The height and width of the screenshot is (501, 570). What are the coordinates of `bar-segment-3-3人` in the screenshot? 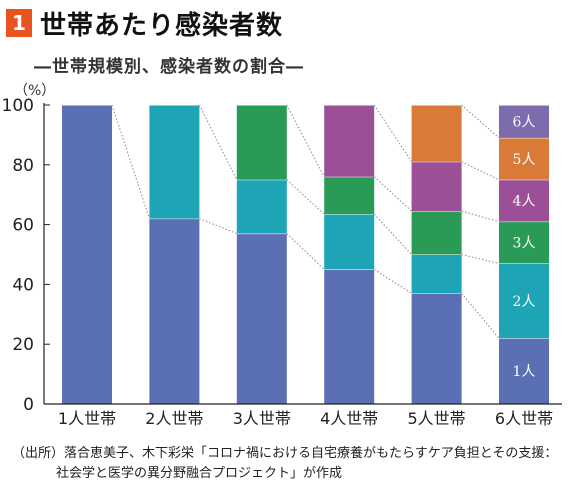 It's located at (261, 142).